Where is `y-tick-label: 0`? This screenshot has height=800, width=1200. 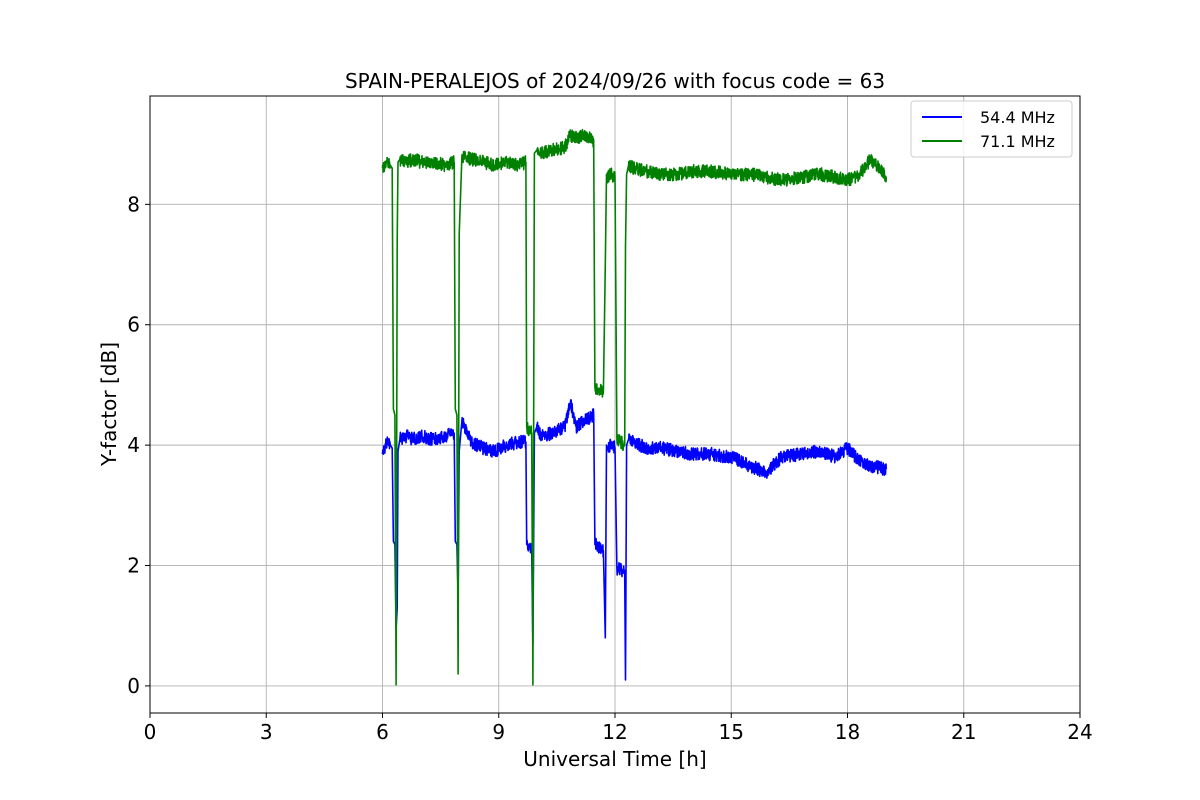 y-tick-label: 0 is located at coordinates (133, 686).